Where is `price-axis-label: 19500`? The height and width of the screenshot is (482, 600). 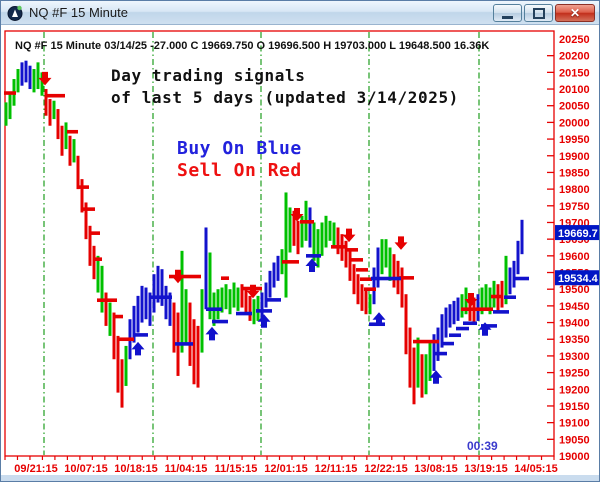
price-axis-label: 19500 is located at coordinates (574, 290).